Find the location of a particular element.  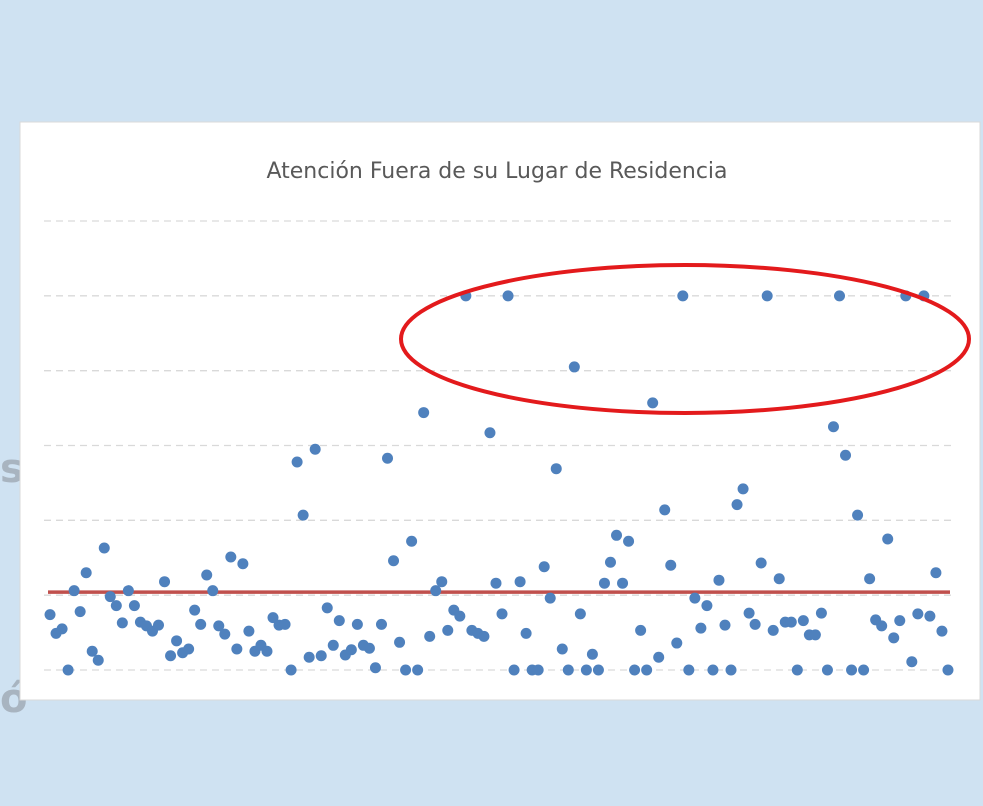

background-text: s is located at coordinates (12, 469).